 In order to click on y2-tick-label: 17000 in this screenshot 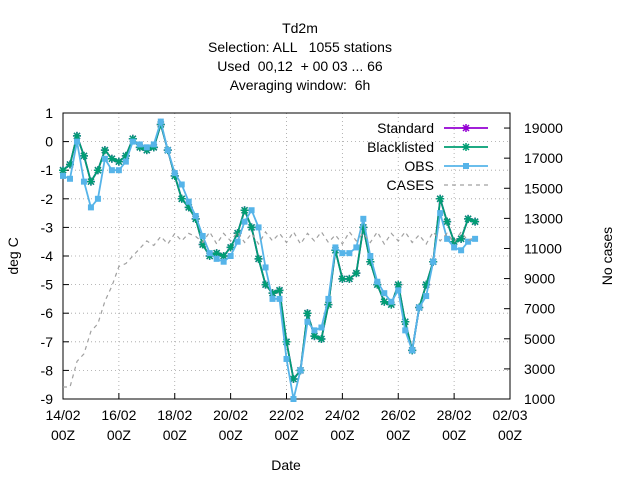, I will do `click(543, 158)`.